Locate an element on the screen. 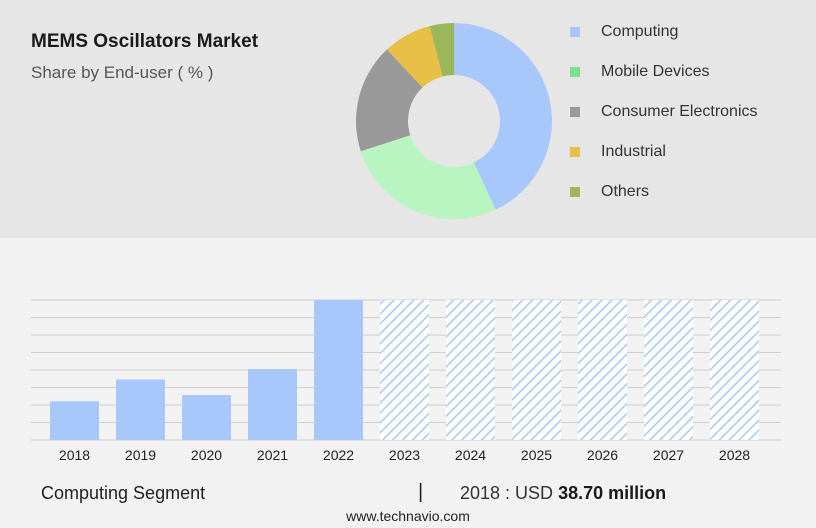  legend-label: Computing is located at coordinates (640, 31).